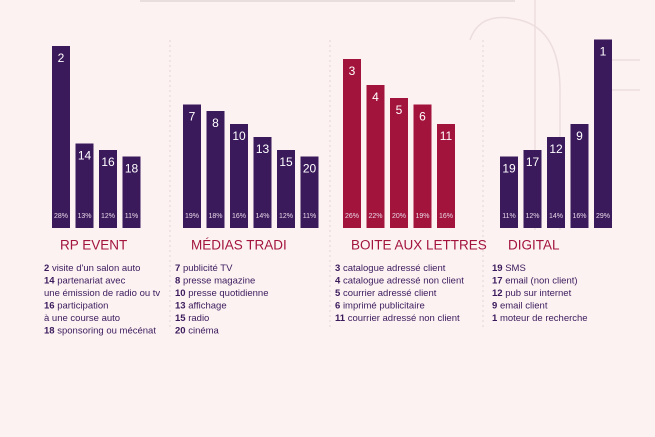 Image resolution: width=655 pixels, height=437 pixels. What do you see at coordinates (84, 216) in the screenshot?
I see `value-label: 13%` at bounding box center [84, 216].